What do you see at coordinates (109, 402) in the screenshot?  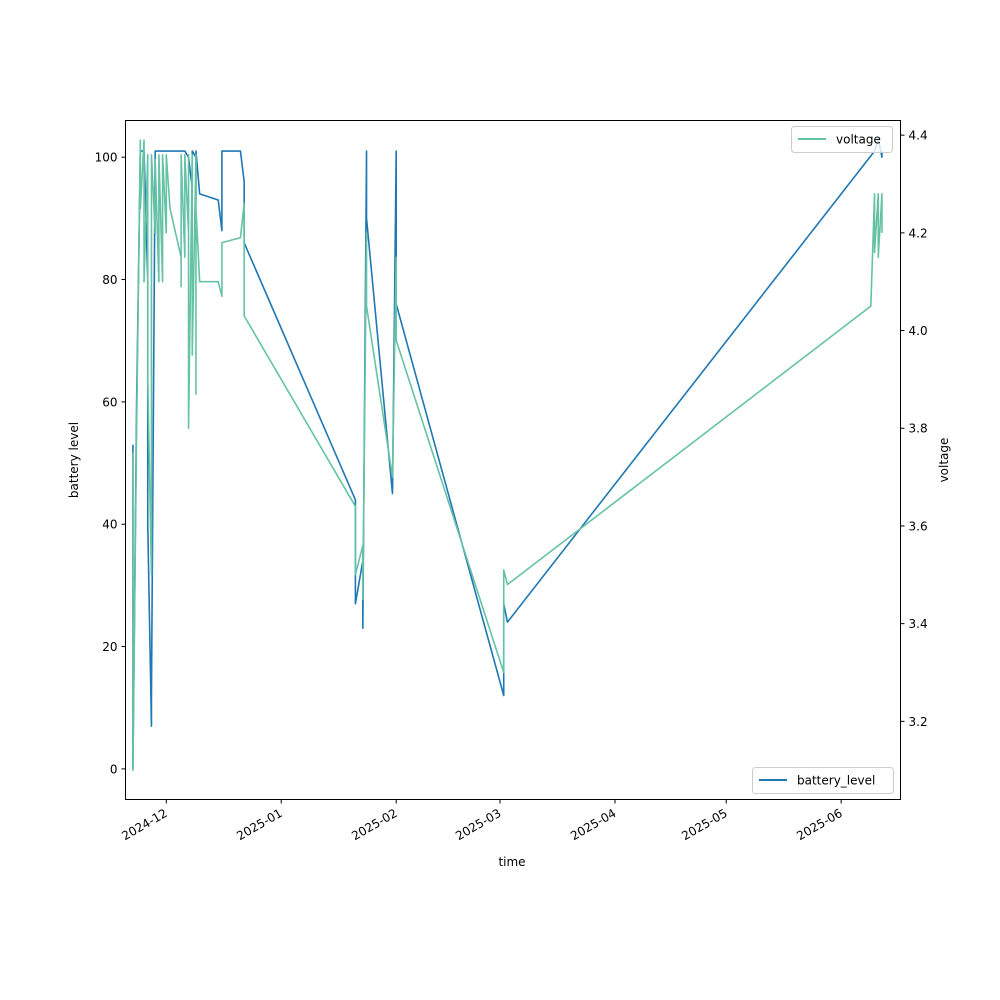 I see `y-left-tick-label: 60` at bounding box center [109, 402].